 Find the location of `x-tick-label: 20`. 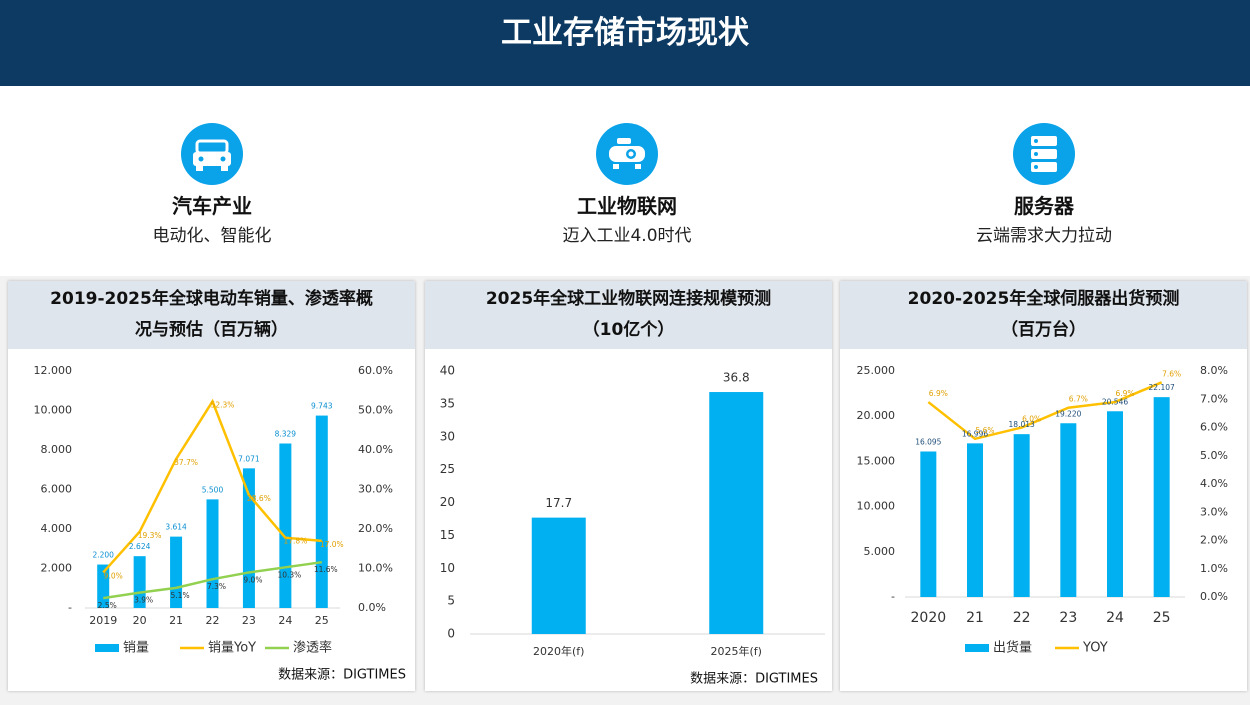

x-tick-label: 20 is located at coordinates (140, 620).